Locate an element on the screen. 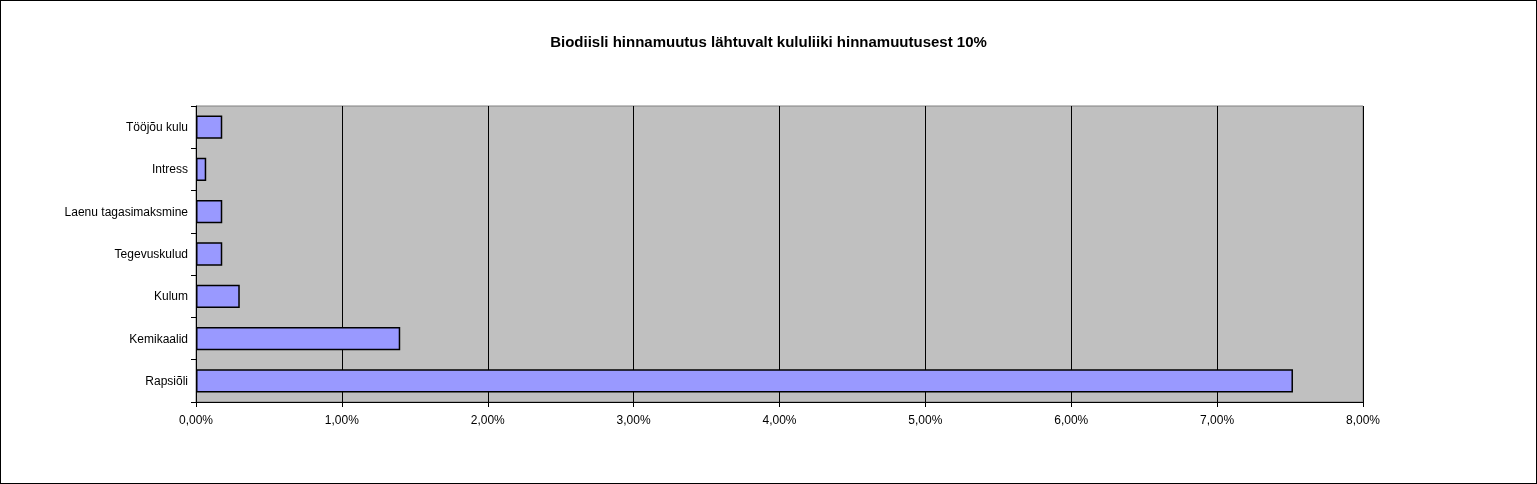 The width and height of the screenshot is (1537, 484). x-tick-label: 5,00% is located at coordinates (925, 420).